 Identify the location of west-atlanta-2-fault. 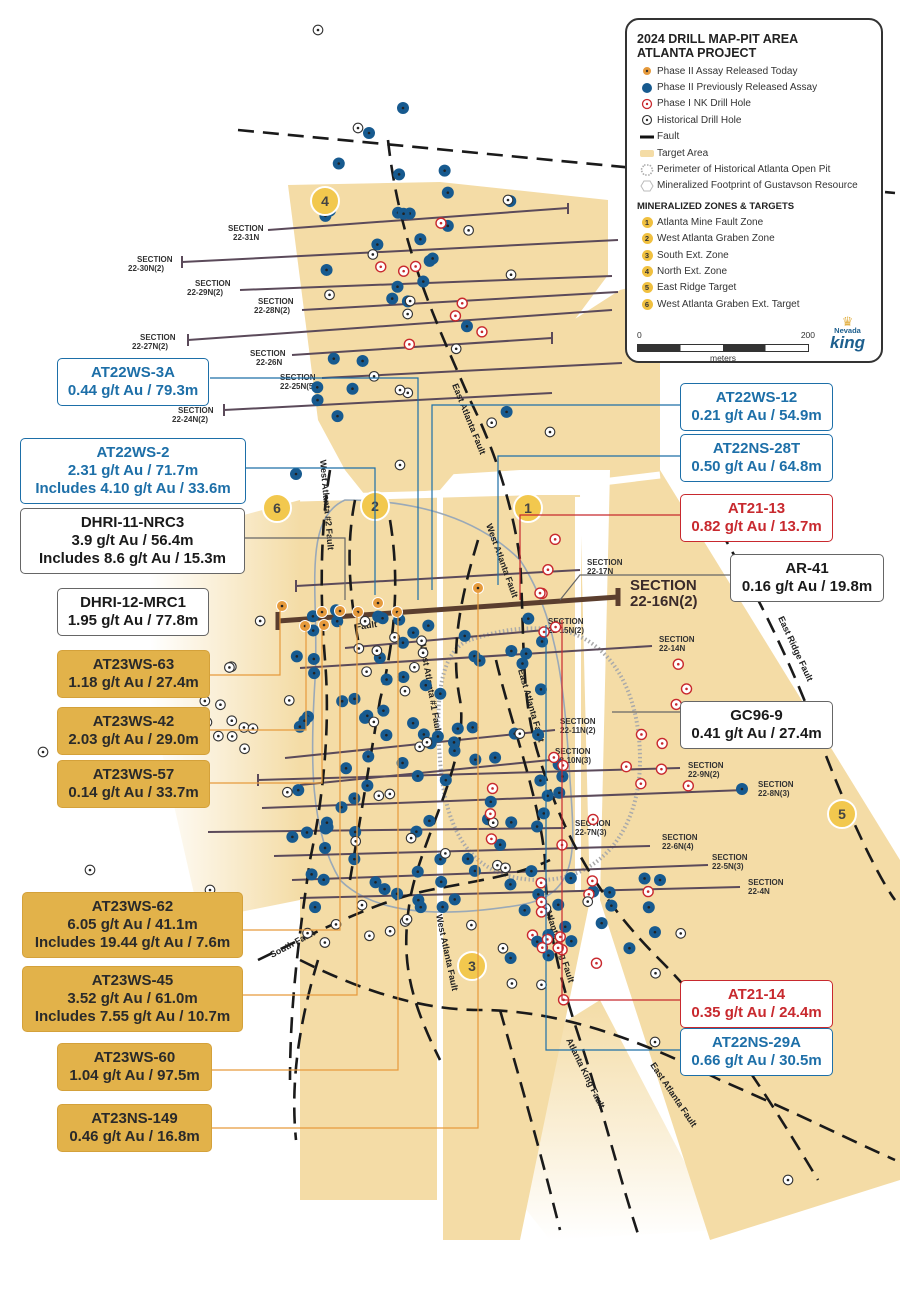
(310, 775).